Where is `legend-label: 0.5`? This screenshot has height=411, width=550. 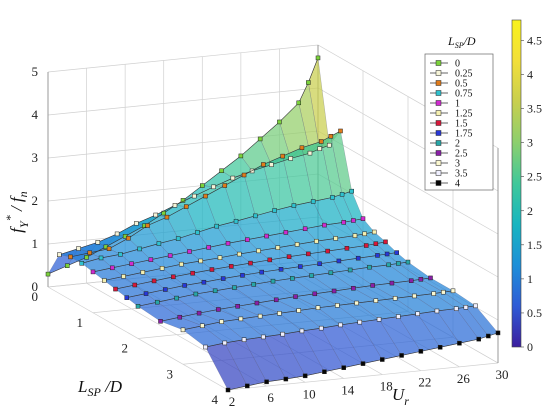
legend-label: 0.5 is located at coordinates (461, 84).